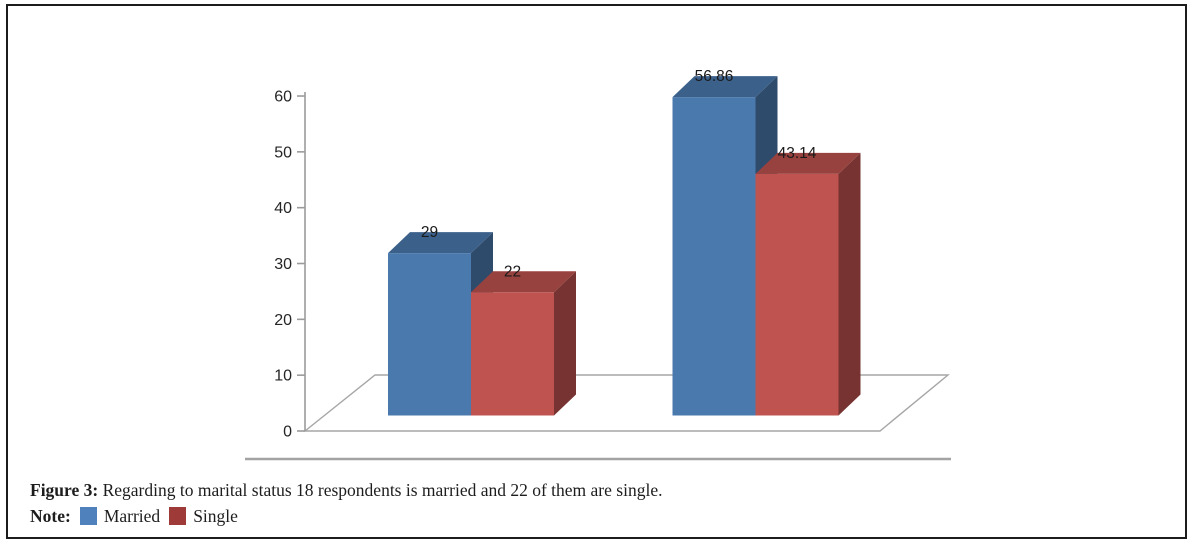 This screenshot has height=551, width=1201. Describe the element at coordinates (50, 516) in the screenshot. I see `note-label: Note:` at that location.